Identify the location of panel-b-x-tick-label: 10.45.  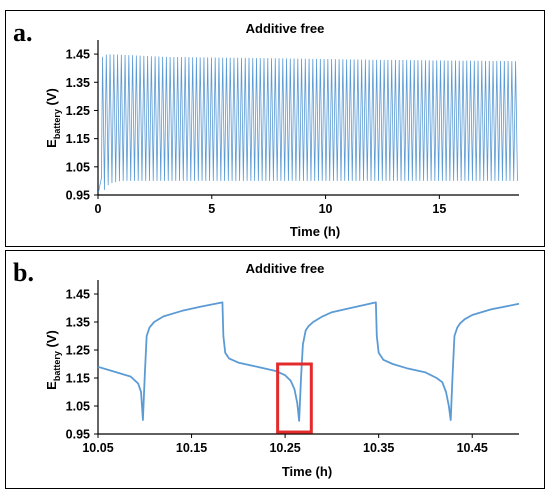
(472, 448).